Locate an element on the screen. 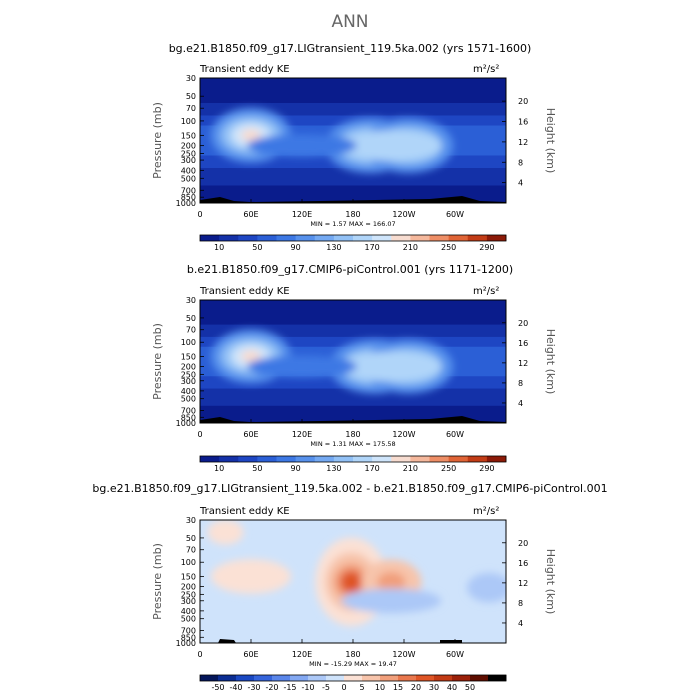 The width and height of the screenshot is (700, 700). height-tick-label: 8 is located at coordinates (520, 383).